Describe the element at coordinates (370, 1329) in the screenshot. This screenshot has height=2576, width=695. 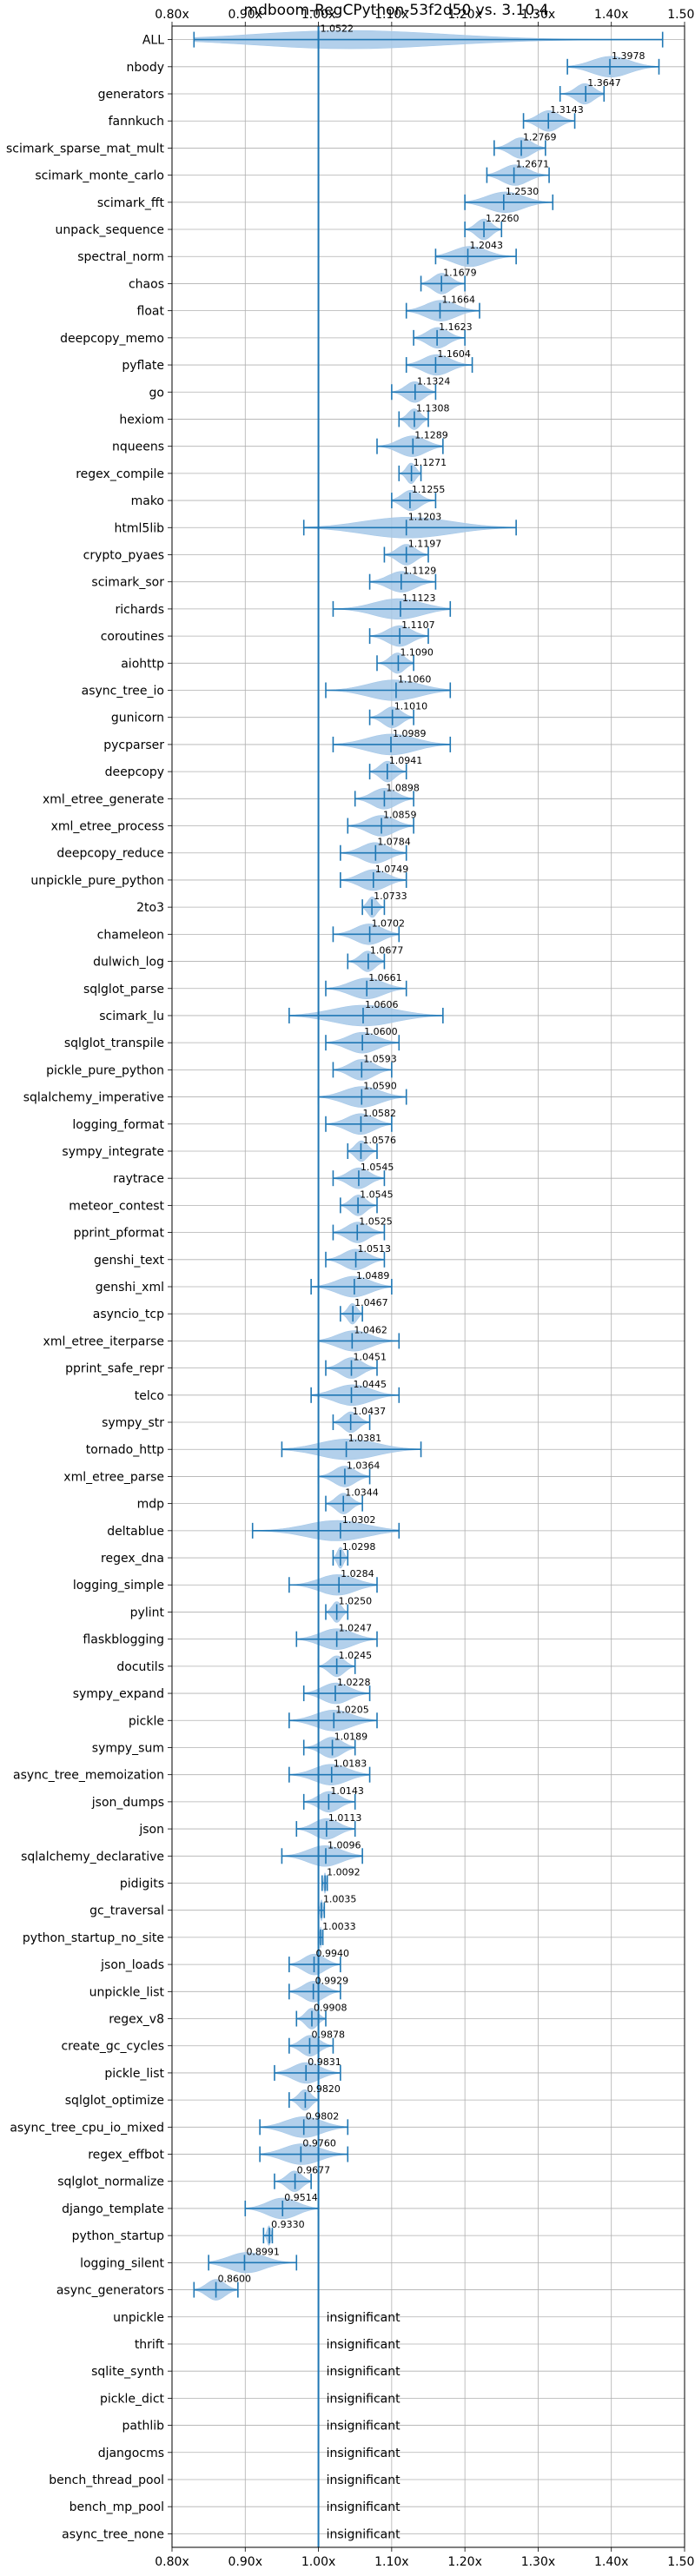
I see `value-label: 1.0462` at that location.